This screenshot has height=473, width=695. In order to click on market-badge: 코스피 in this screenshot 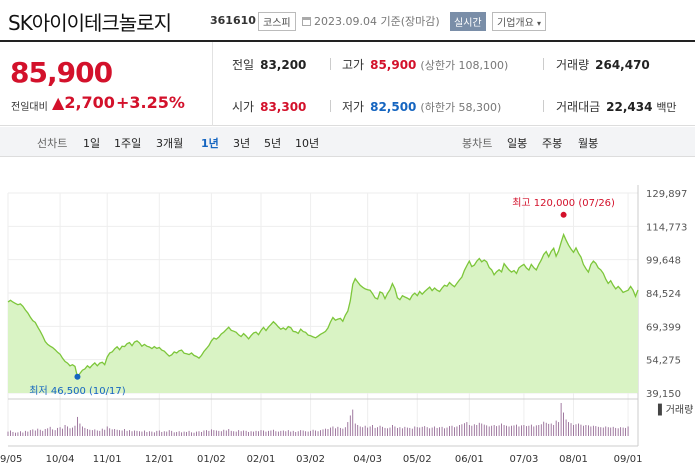, I will do `click(277, 21)`.